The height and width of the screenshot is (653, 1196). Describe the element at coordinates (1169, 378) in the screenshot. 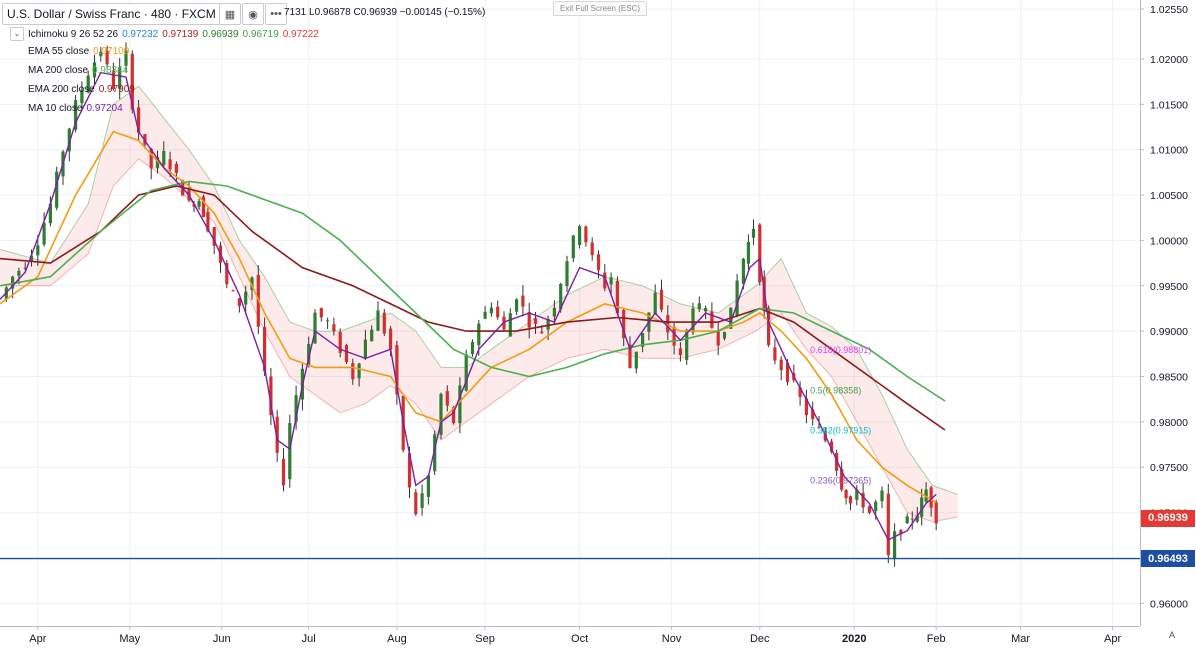

I see `y-tick-label: 0.98500` at that location.